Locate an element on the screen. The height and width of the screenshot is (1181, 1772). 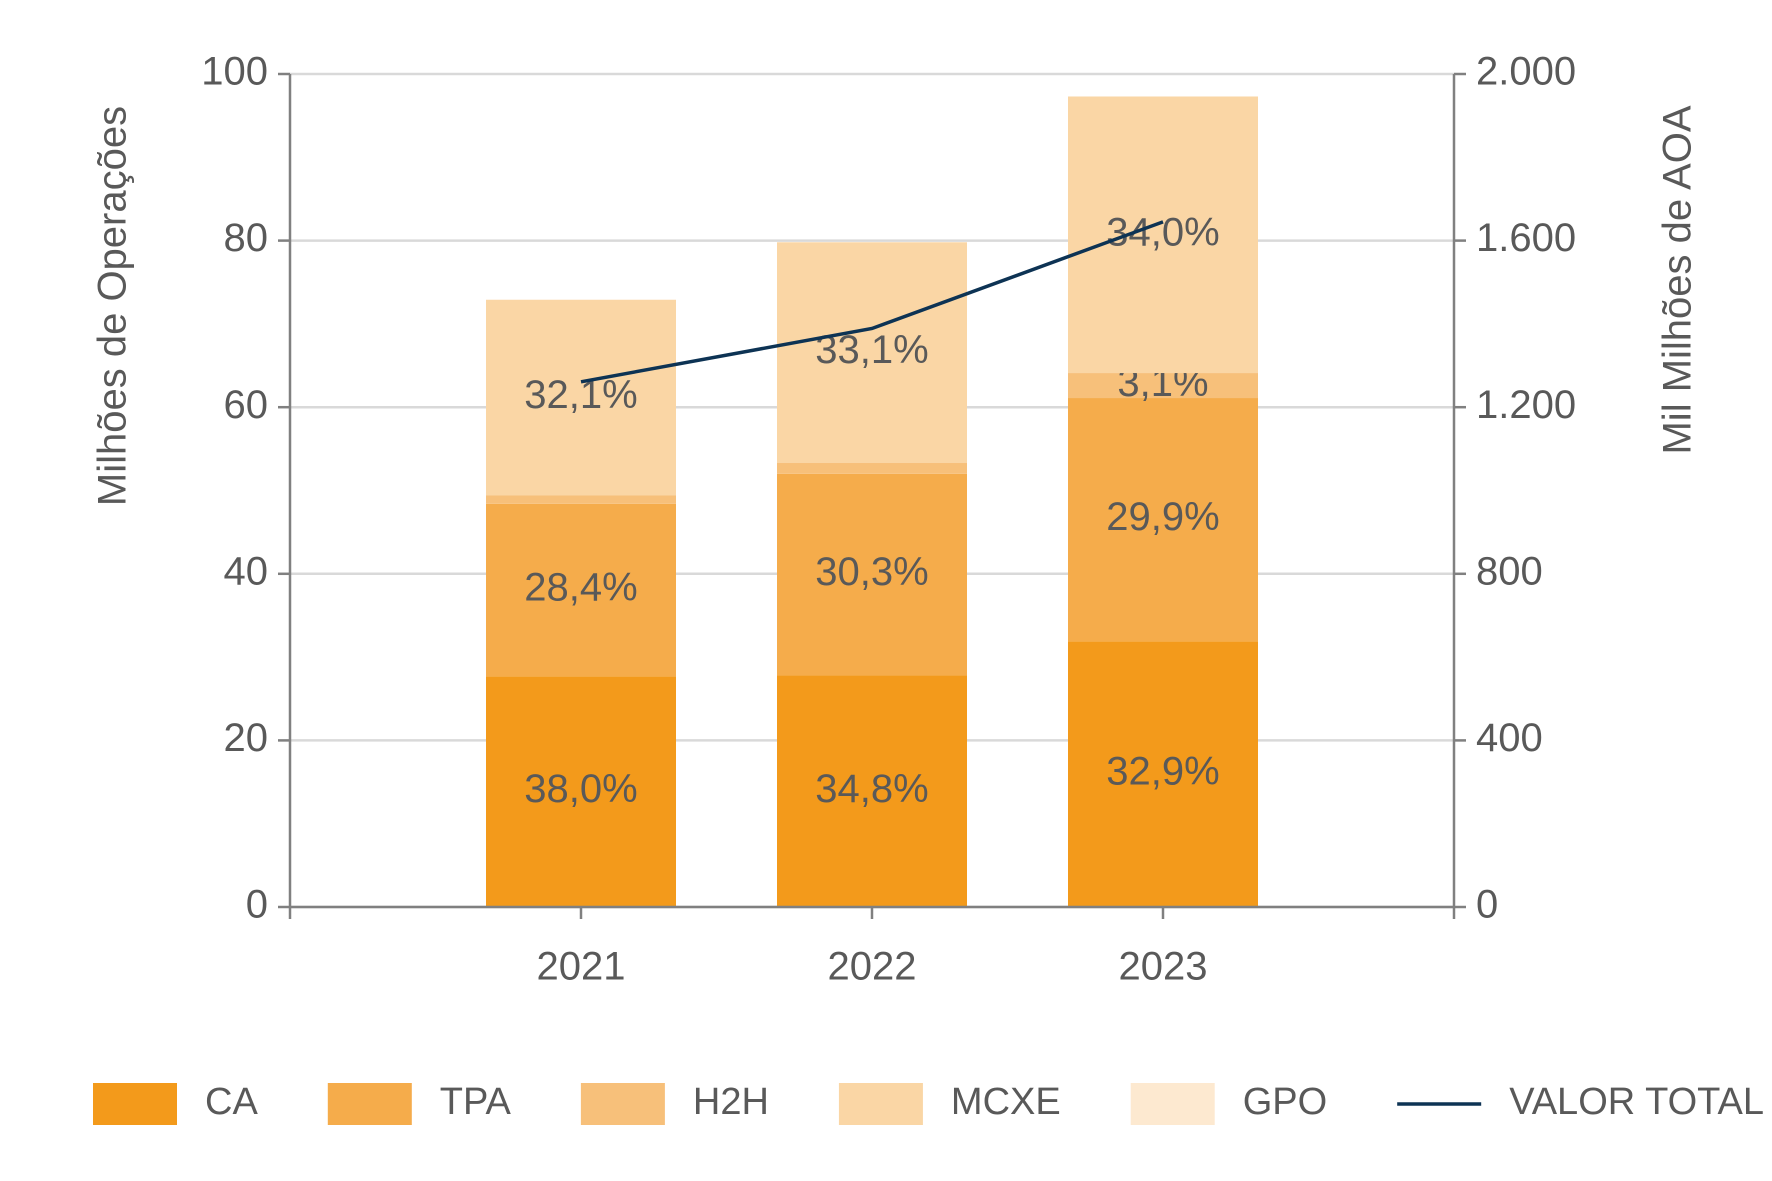
y2-tick-label: 0 is located at coordinates (1487, 905).